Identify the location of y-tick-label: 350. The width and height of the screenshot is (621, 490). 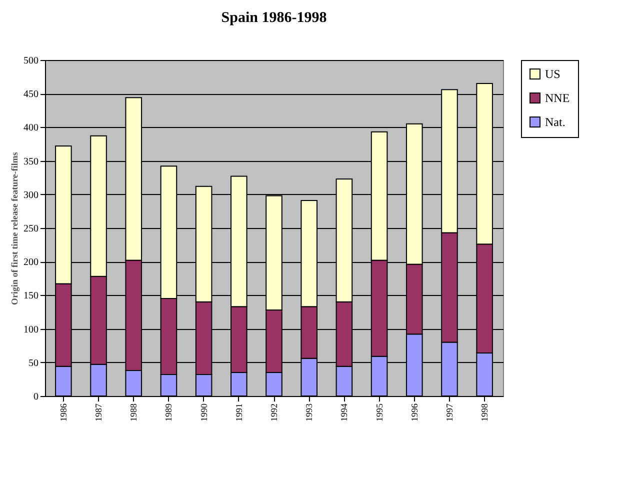
(31, 162).